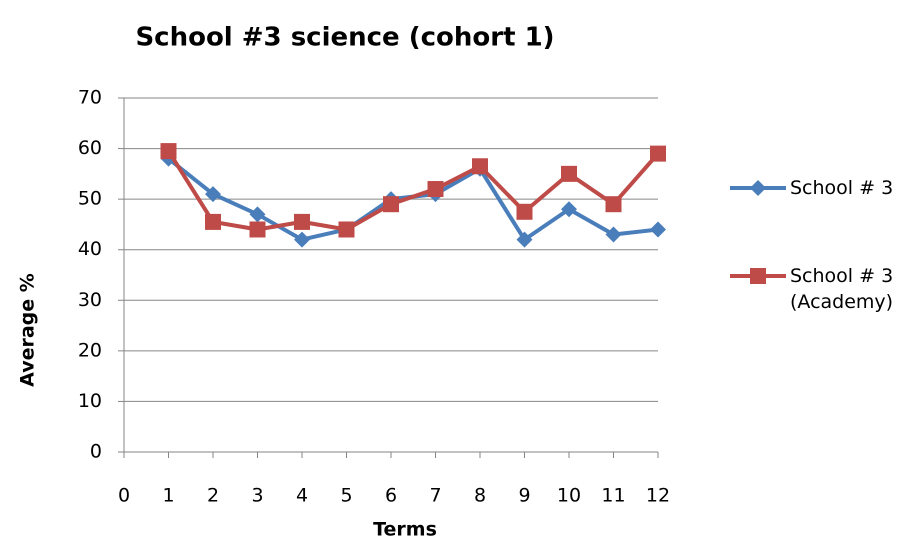  I want to click on x-tick-label: 11, so click(613, 496).